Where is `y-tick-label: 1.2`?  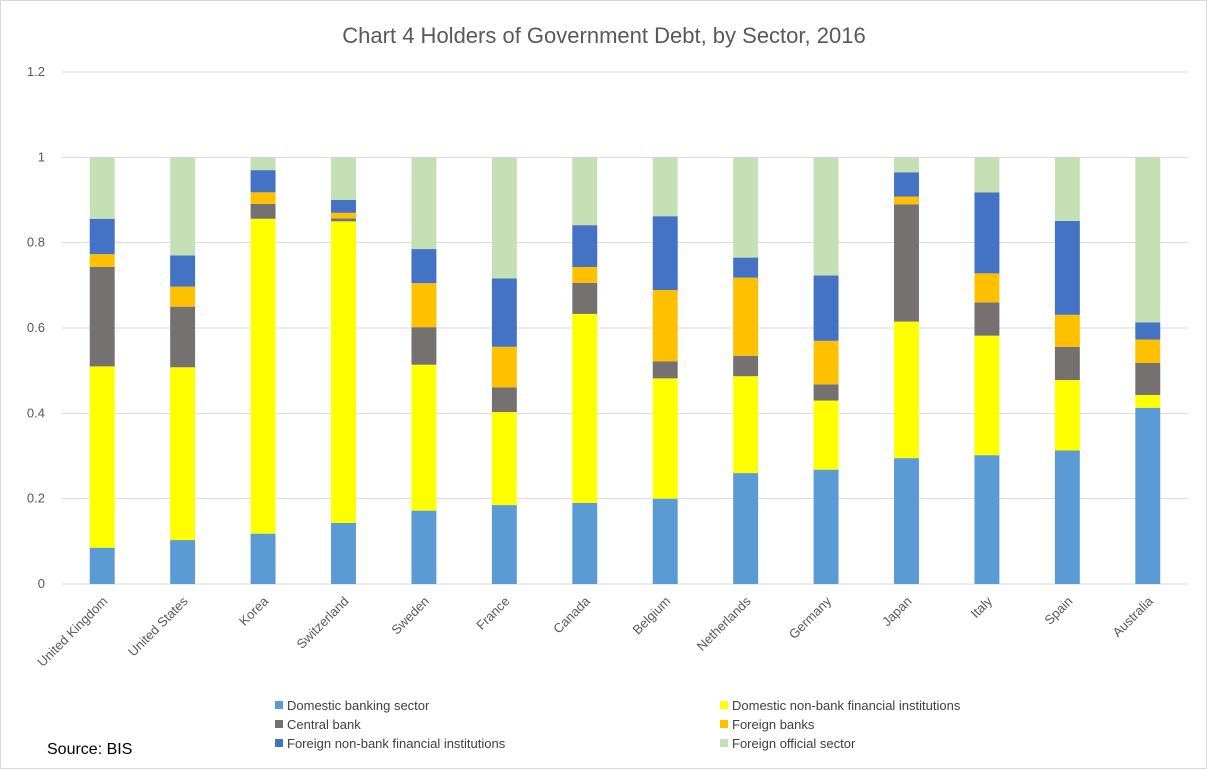 y-tick-label: 1.2 is located at coordinates (36, 71).